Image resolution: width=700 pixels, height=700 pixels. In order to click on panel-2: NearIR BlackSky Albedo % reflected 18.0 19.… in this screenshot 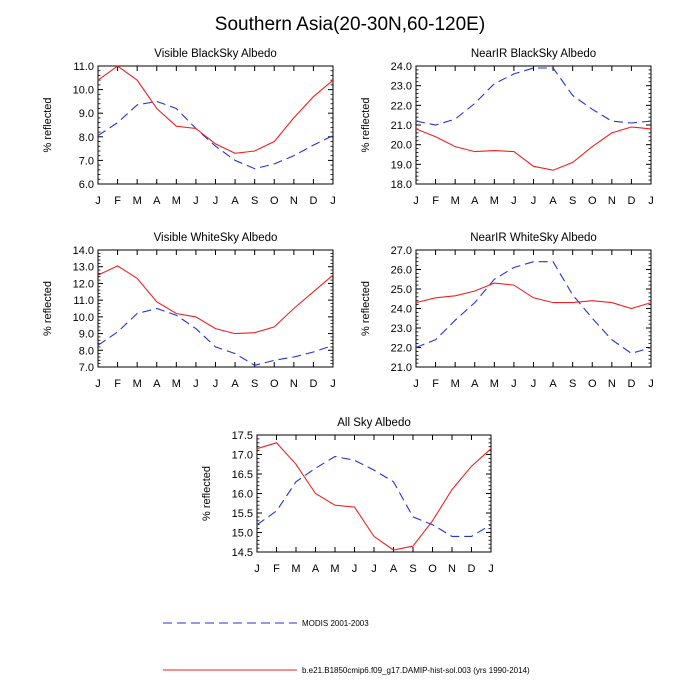, I will do `click(507, 127)`.